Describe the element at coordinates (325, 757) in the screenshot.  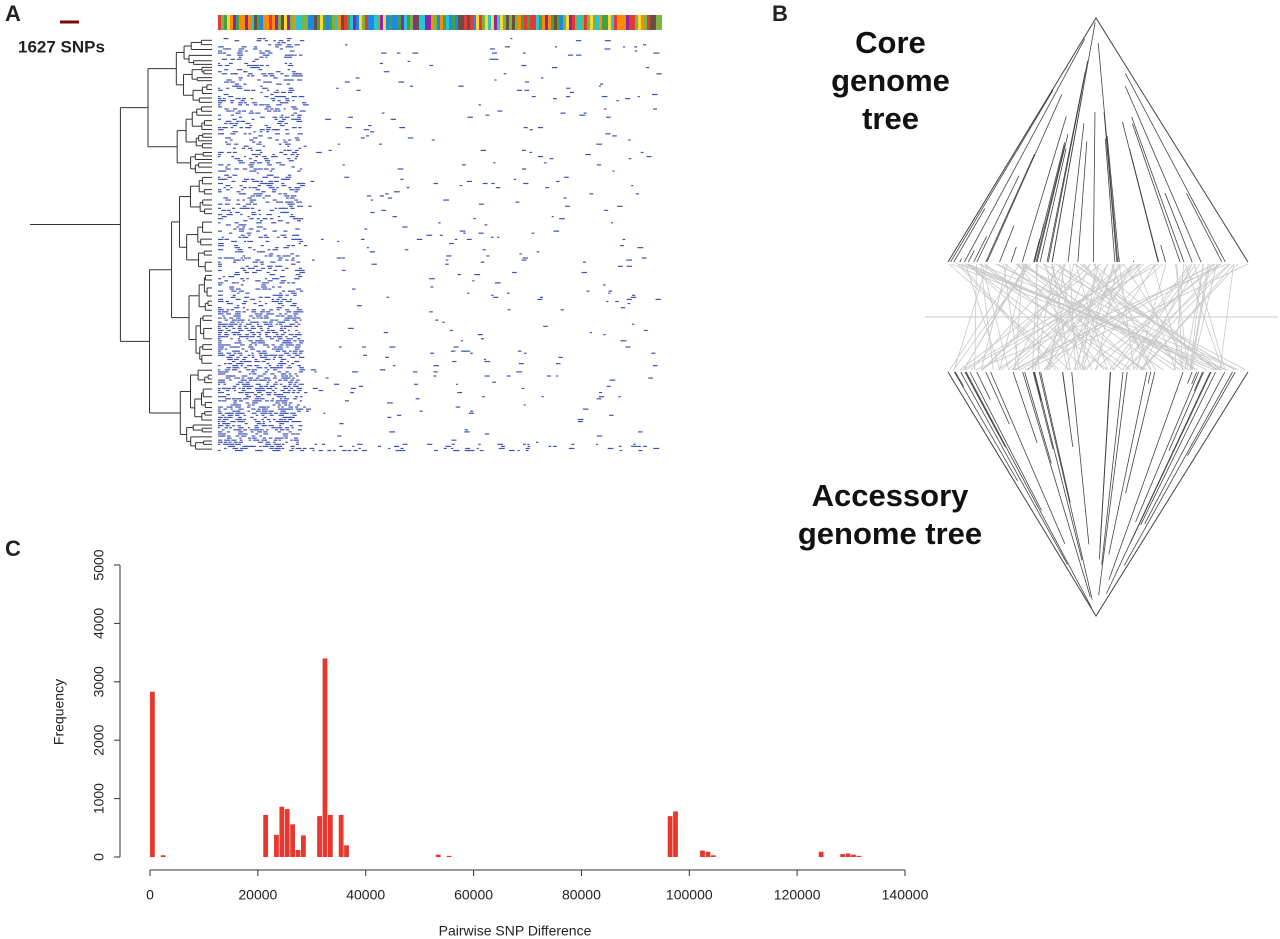
I see `bar` at that location.